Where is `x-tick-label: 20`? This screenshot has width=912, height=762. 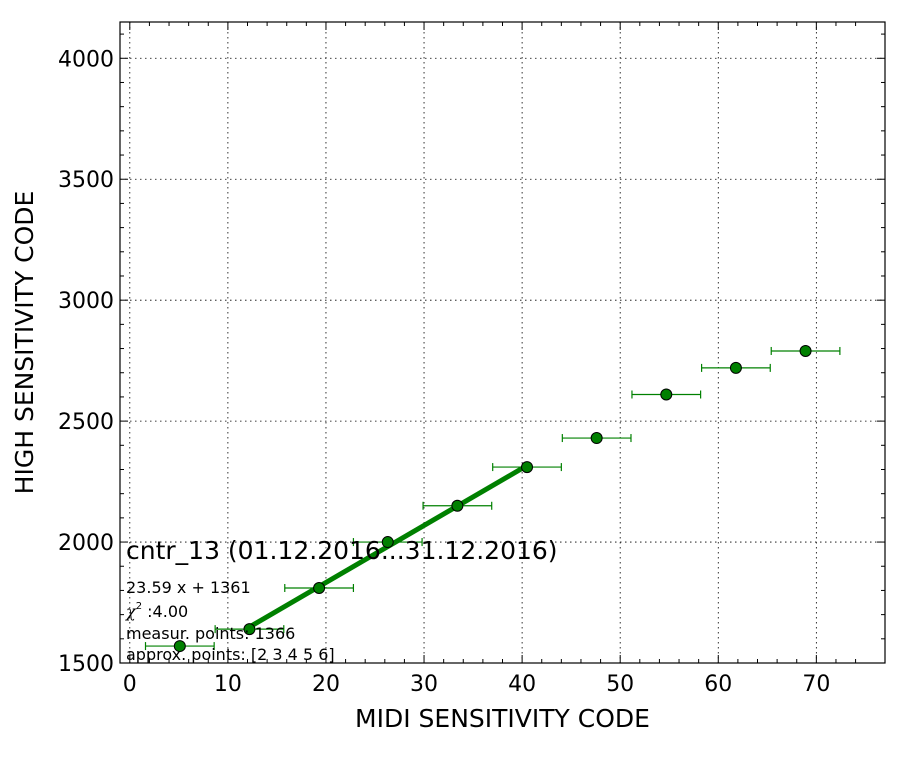
x-tick-label: 20 is located at coordinates (326, 684).